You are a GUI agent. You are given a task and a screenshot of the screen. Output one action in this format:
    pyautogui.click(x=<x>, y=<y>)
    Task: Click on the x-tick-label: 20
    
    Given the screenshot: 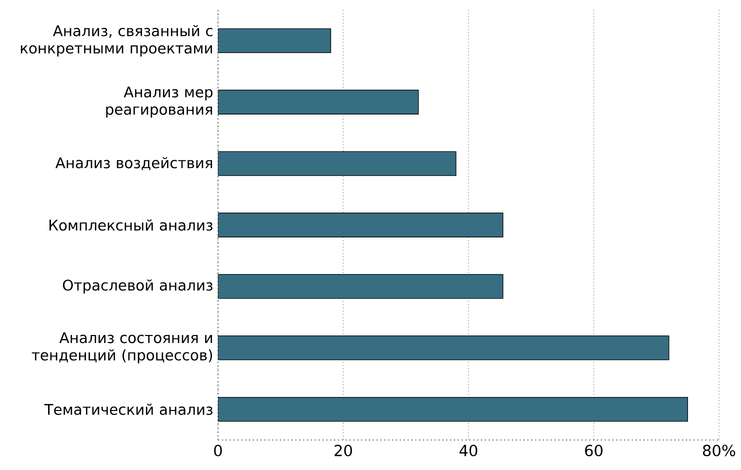 What is the action you would take?
    pyautogui.click(x=343, y=450)
    